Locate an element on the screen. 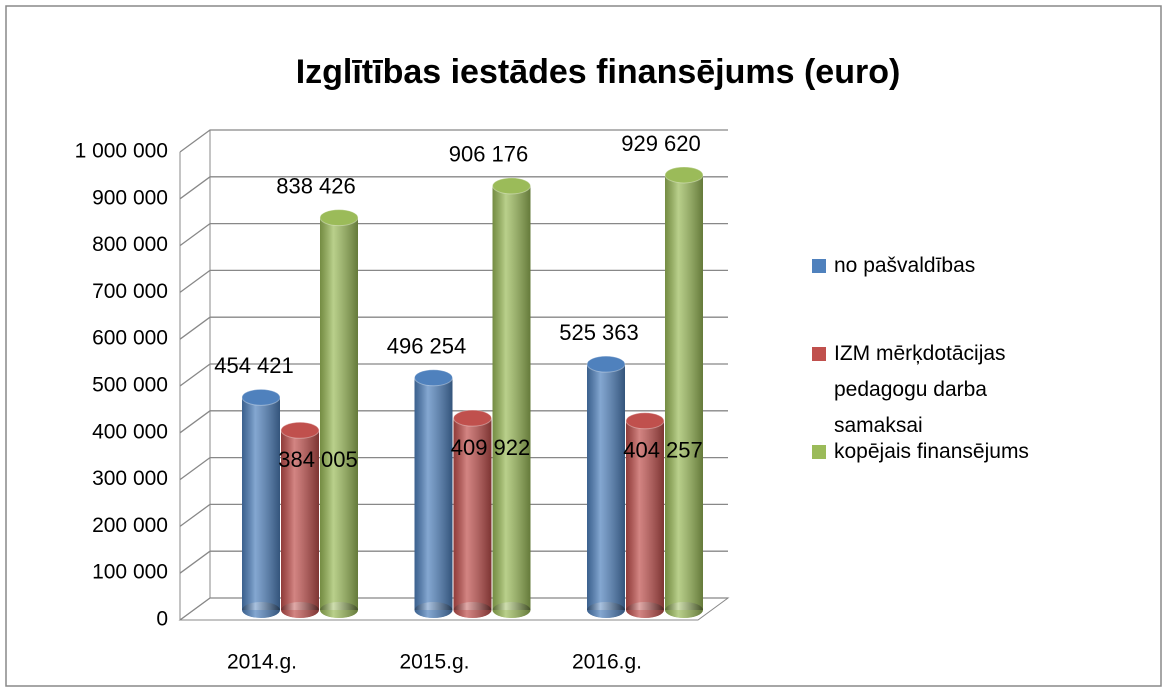 Image resolution: width=1169 pixels, height=693 pixels. data-label: 404 257 is located at coordinates (663, 450).